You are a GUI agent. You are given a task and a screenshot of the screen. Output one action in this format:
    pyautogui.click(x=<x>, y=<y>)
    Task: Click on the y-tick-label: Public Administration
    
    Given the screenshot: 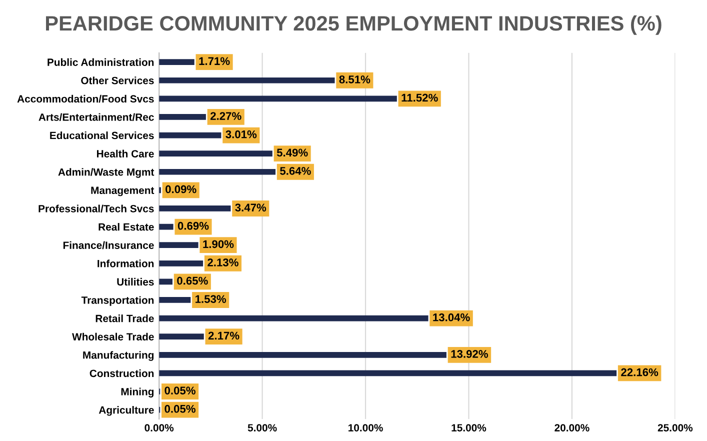 What is the action you would take?
    pyautogui.click(x=101, y=62)
    